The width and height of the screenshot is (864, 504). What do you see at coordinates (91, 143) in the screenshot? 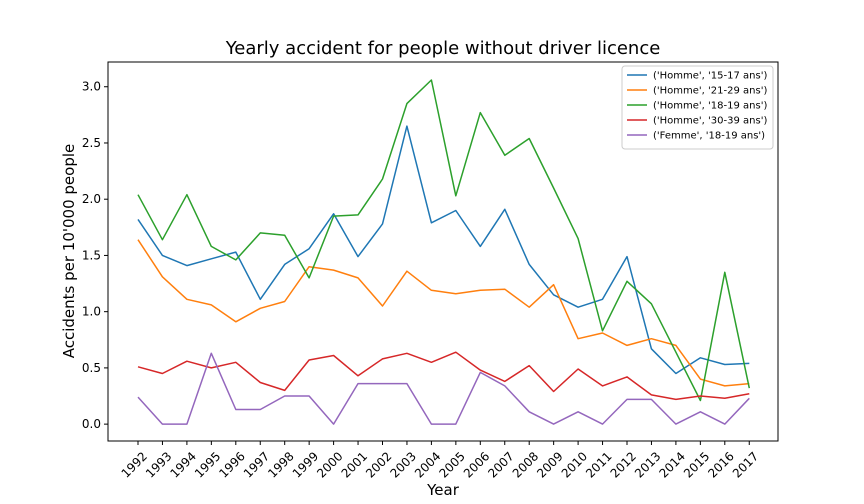
I see `y-tick-label: 2.5` at bounding box center [91, 143].